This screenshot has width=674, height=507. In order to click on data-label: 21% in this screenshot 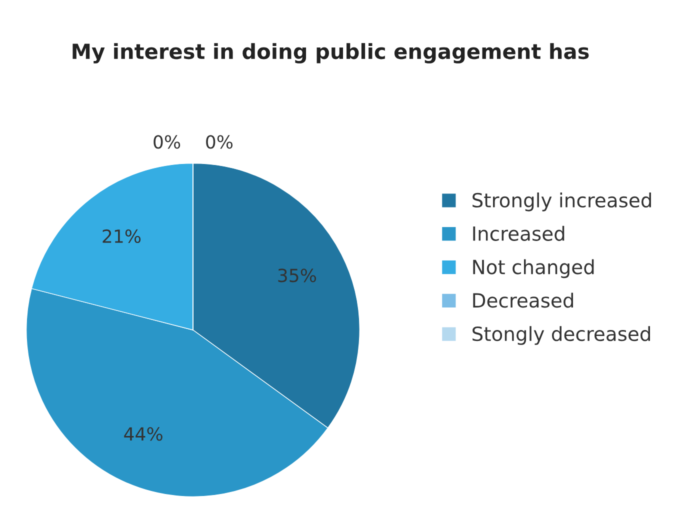, I will do `click(121, 236)`.